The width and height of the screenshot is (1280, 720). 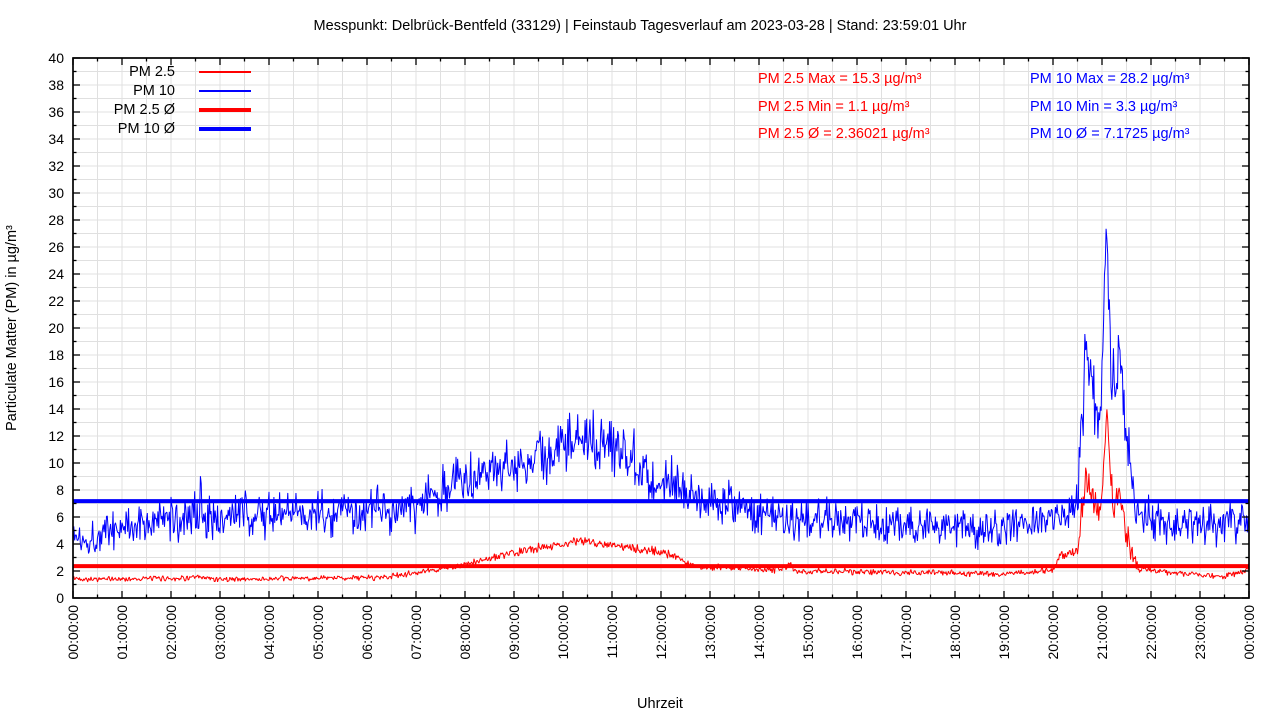 What do you see at coordinates (144, 109) in the screenshot?
I see `legend-label-pm25-avg: PM 2.5 Ø` at bounding box center [144, 109].